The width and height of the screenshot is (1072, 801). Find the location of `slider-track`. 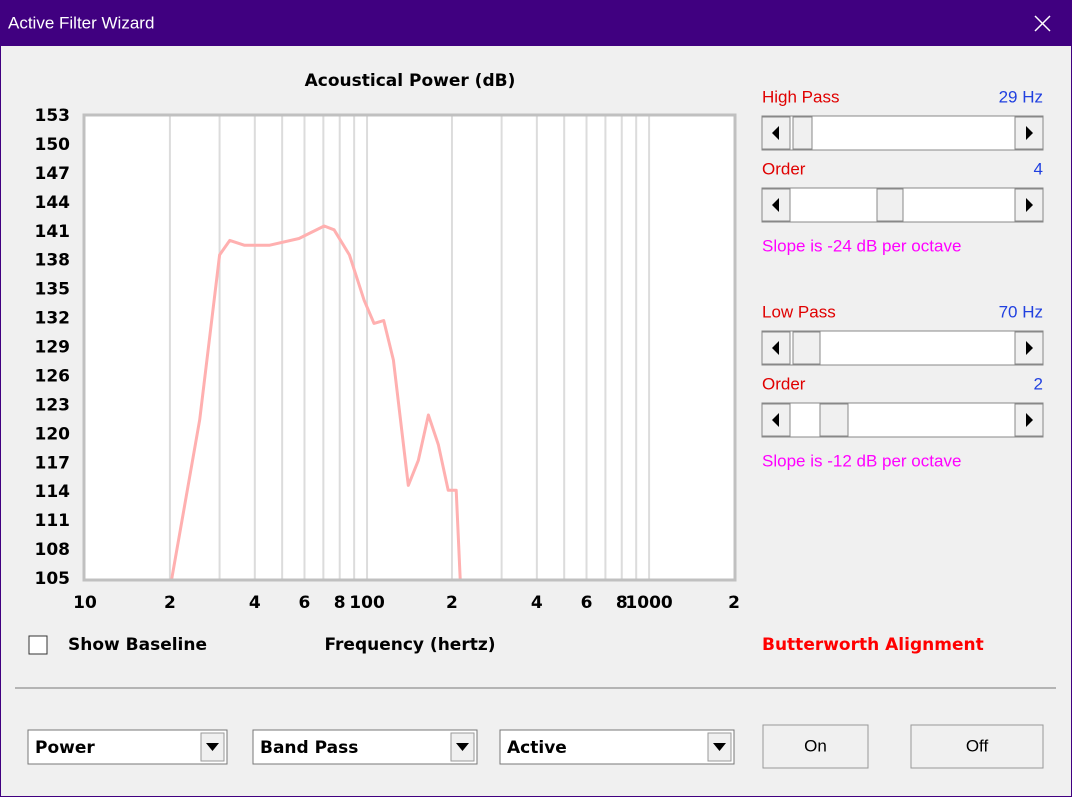

slider-track is located at coordinates (902, 420).